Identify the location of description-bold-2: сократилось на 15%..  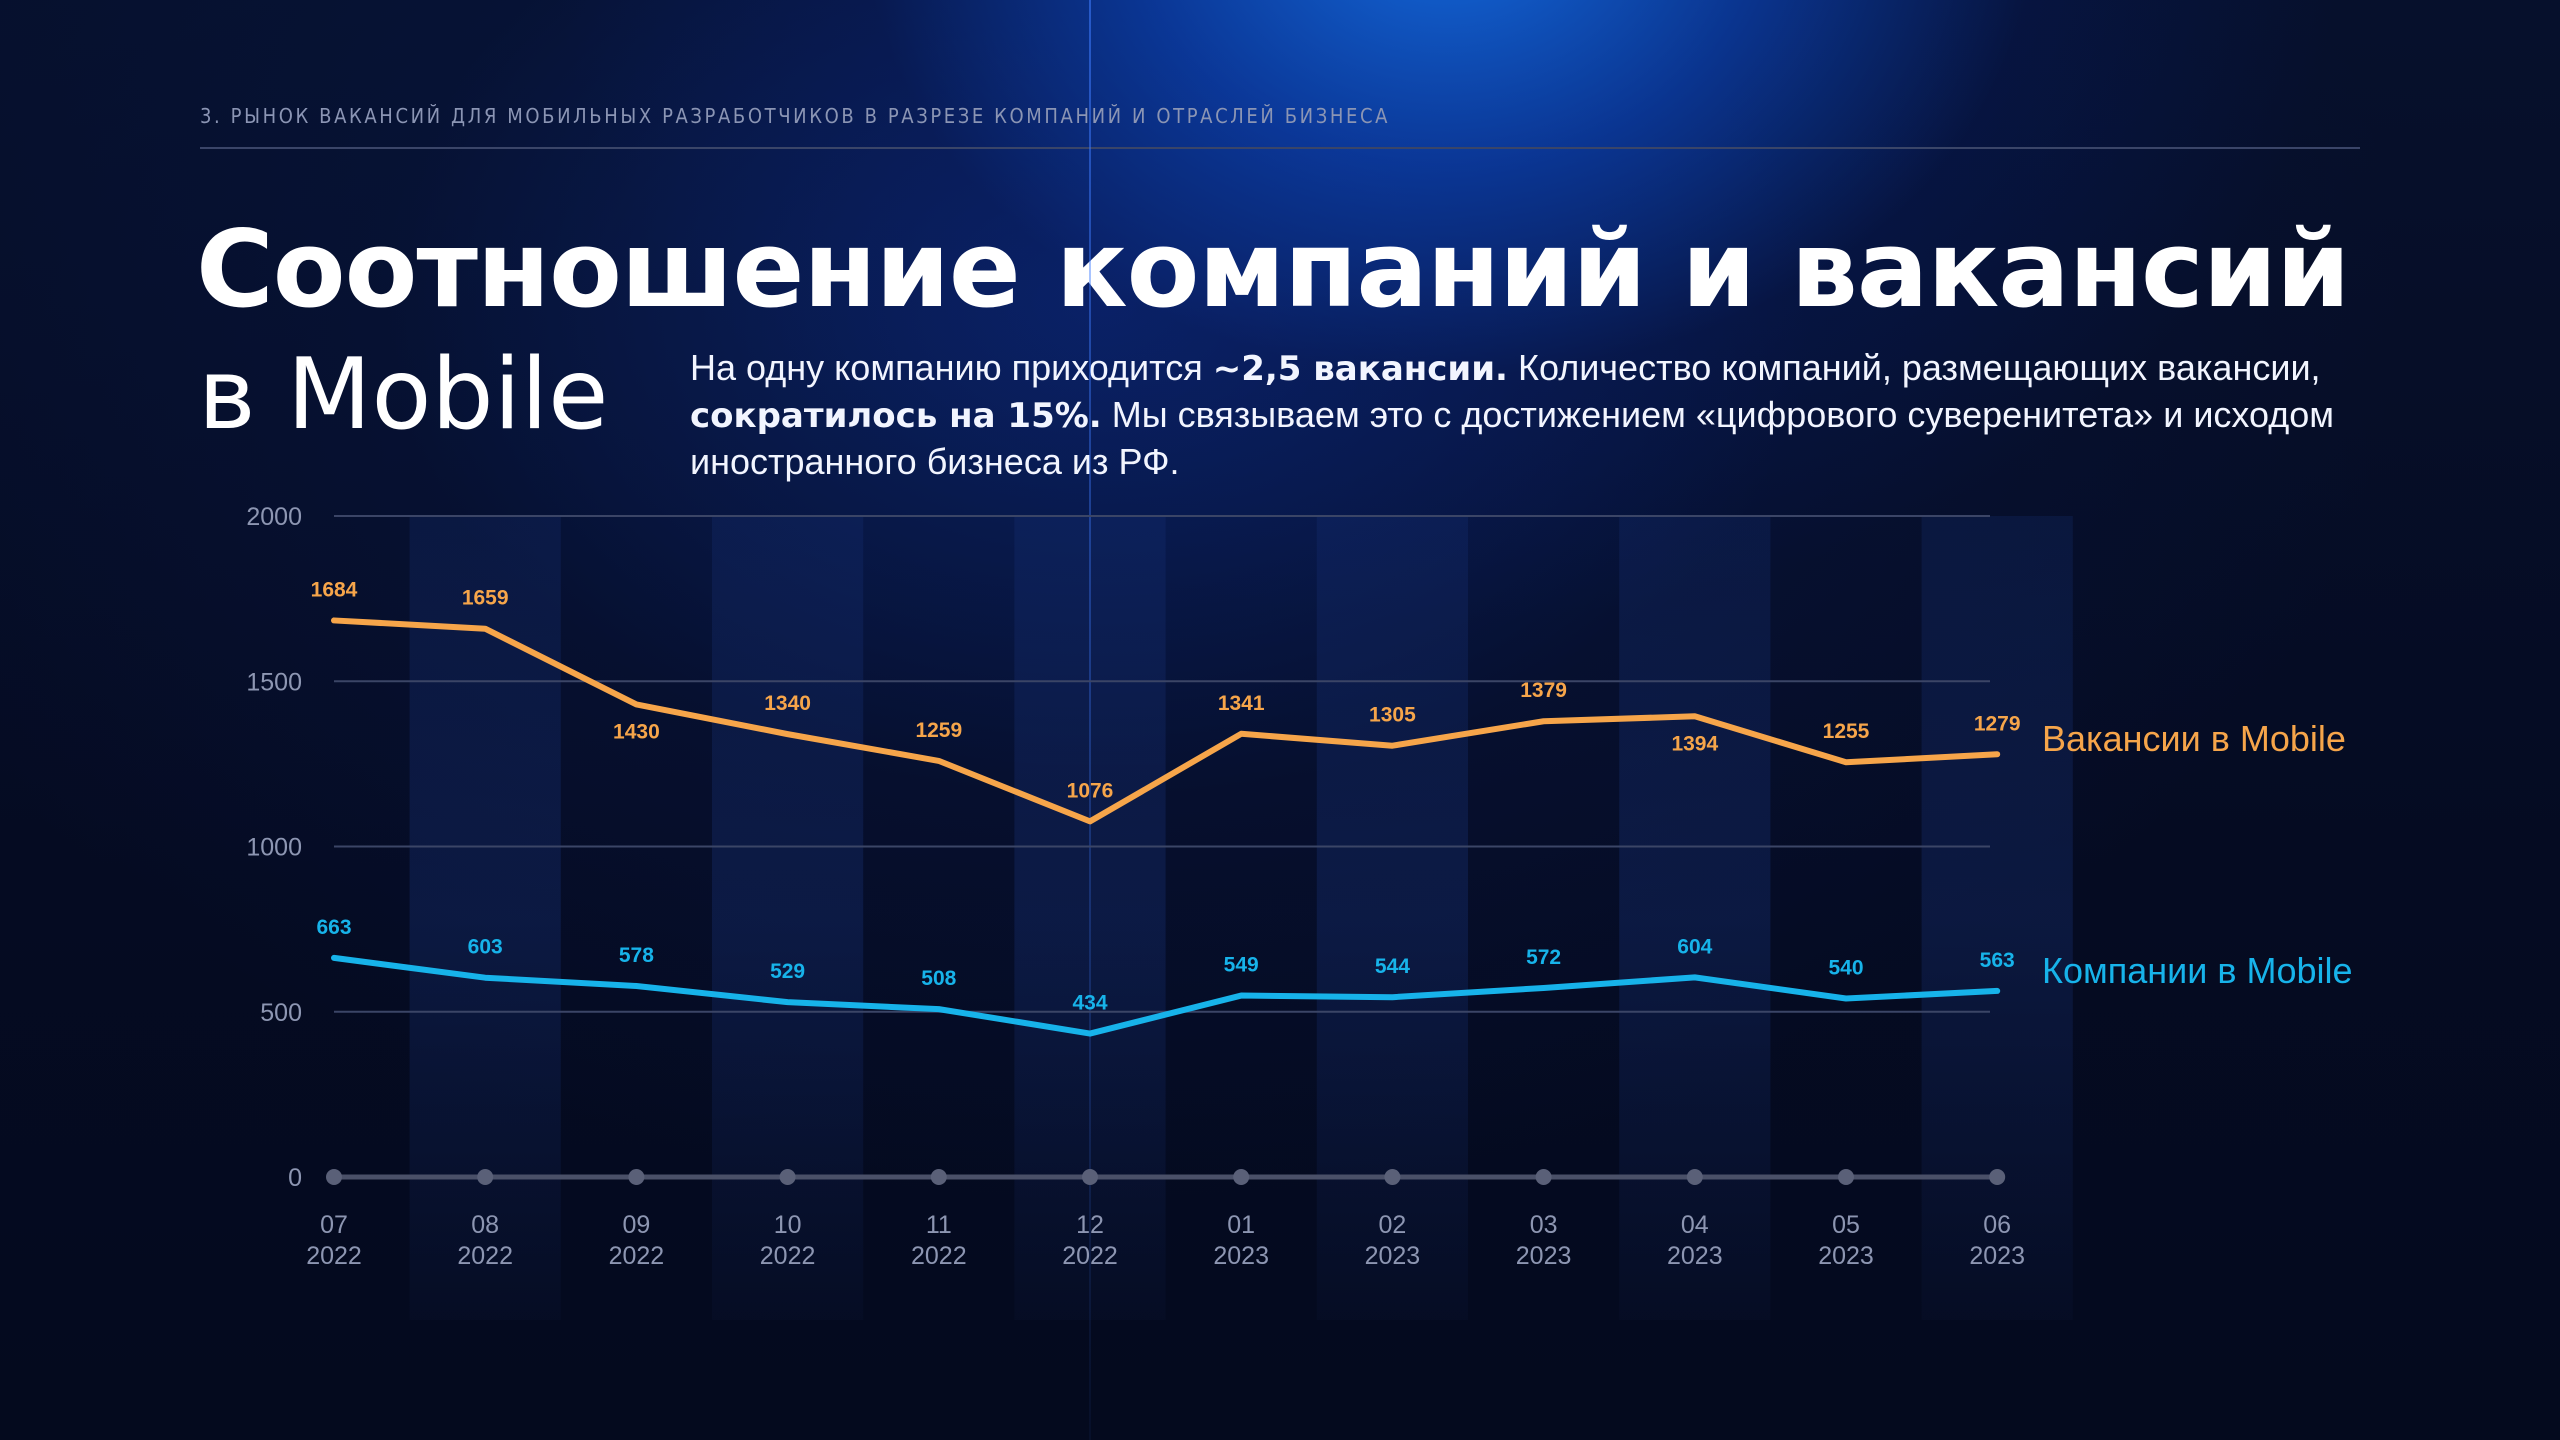
(896, 416).